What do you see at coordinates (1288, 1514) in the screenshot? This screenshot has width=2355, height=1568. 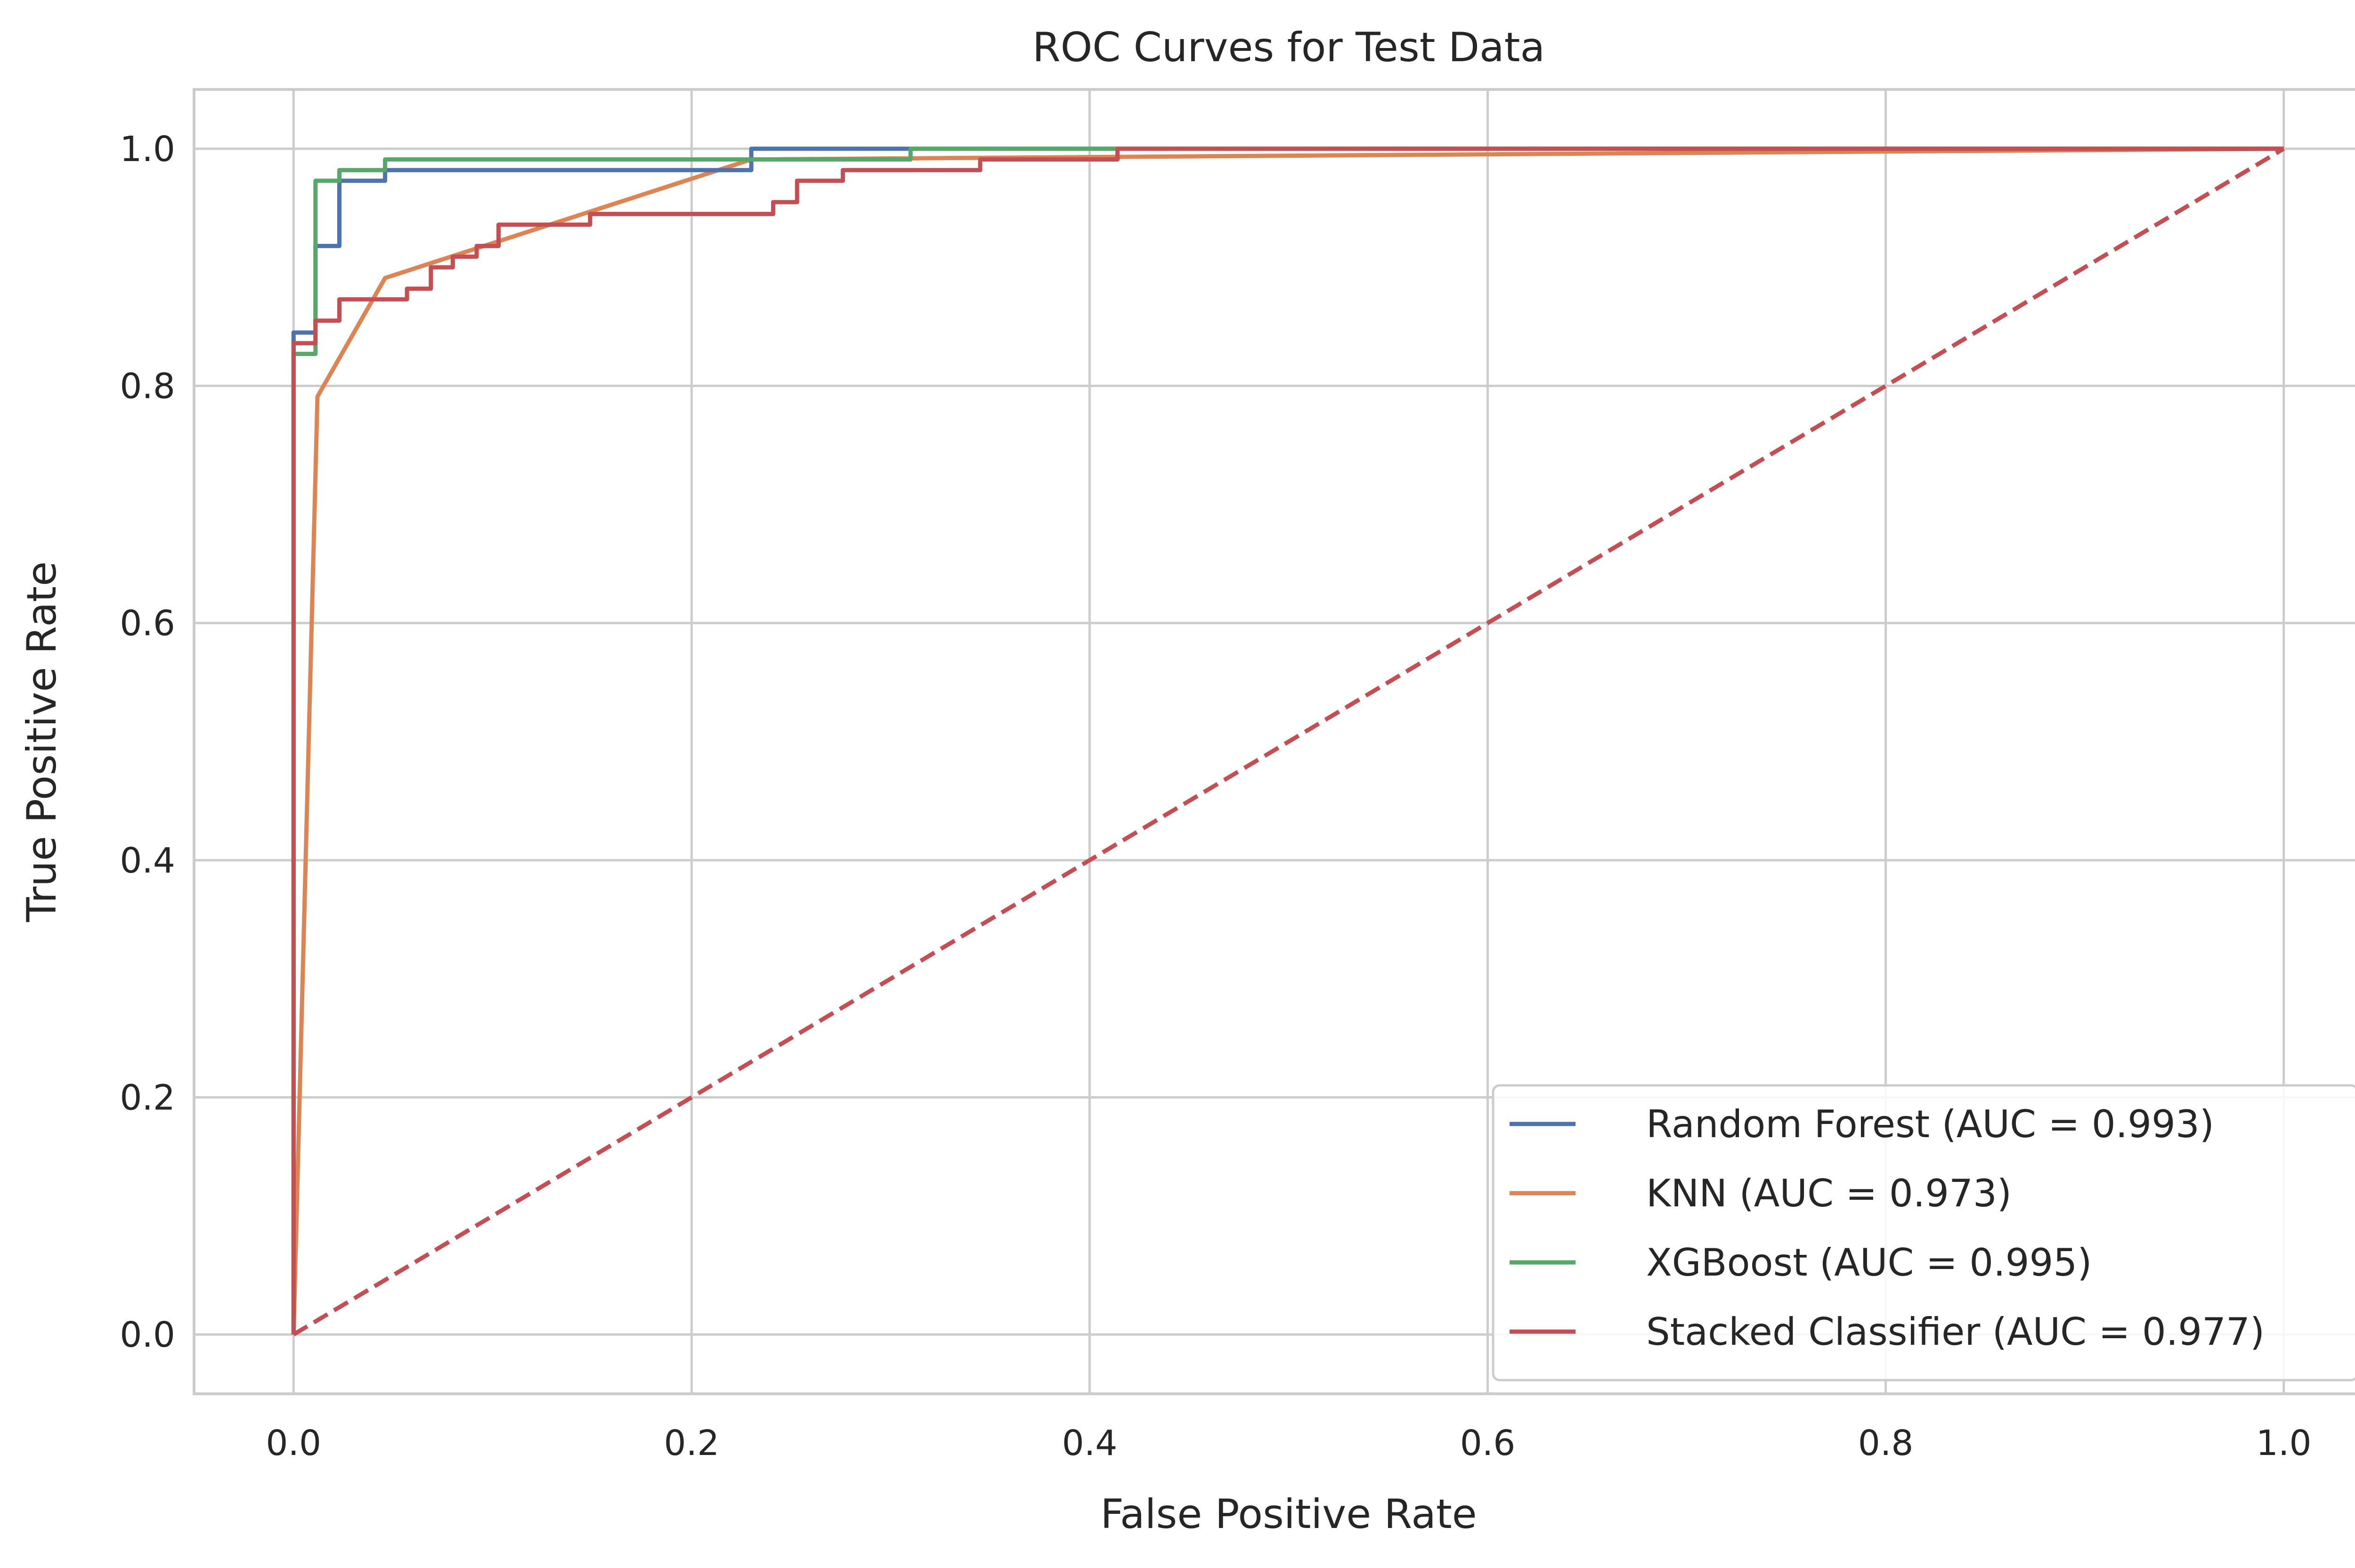 I see `x-axis-label: False Positive Rate` at bounding box center [1288, 1514].